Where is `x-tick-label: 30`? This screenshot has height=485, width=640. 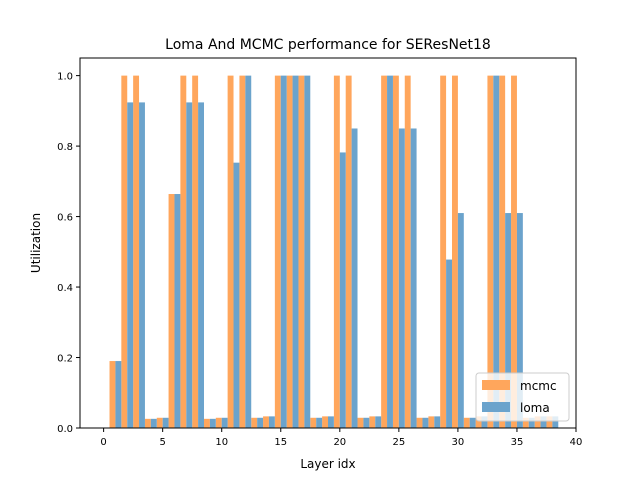
x-tick-label: 30 is located at coordinates (458, 442).